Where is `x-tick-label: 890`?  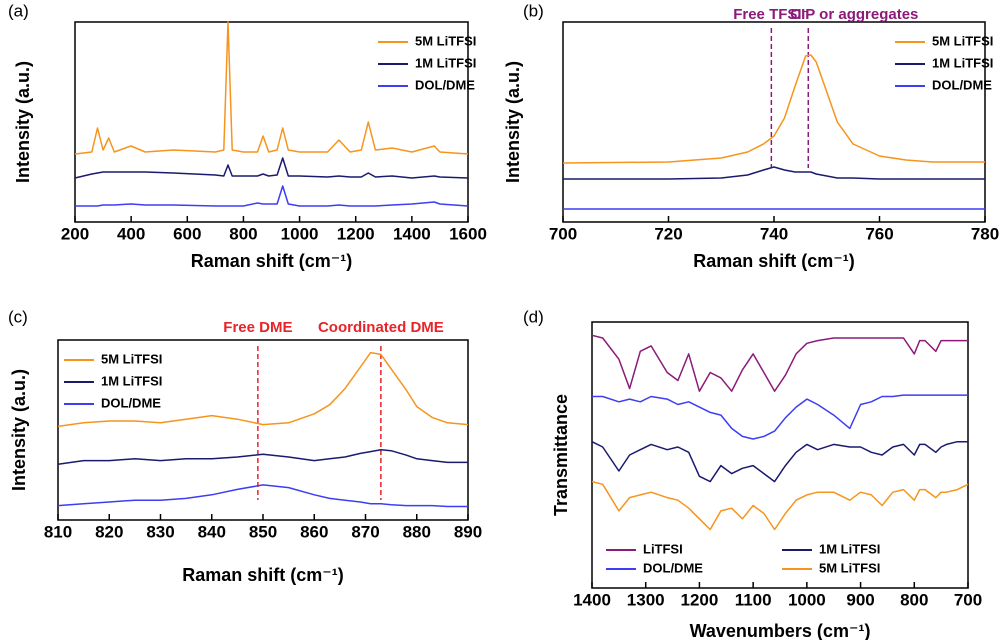 x-tick-label: 890 is located at coordinates (468, 531).